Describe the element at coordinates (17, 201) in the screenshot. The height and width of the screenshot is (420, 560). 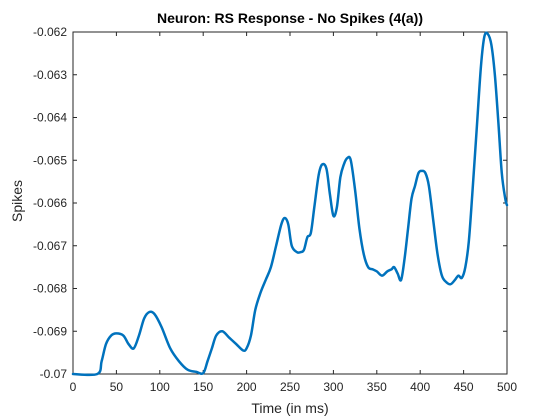
I see `y-axis-label: Spikes` at that location.